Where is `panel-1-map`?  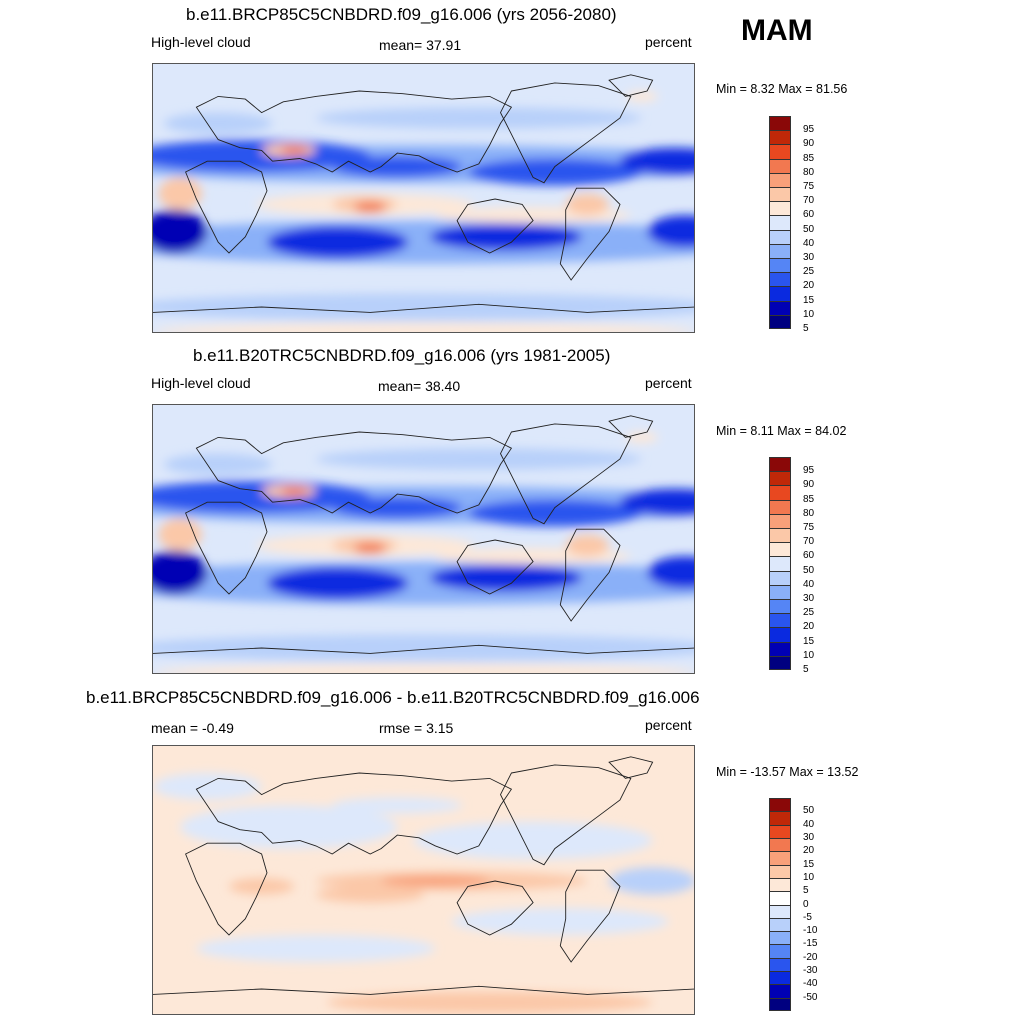 panel-1-map is located at coordinates (423, 198).